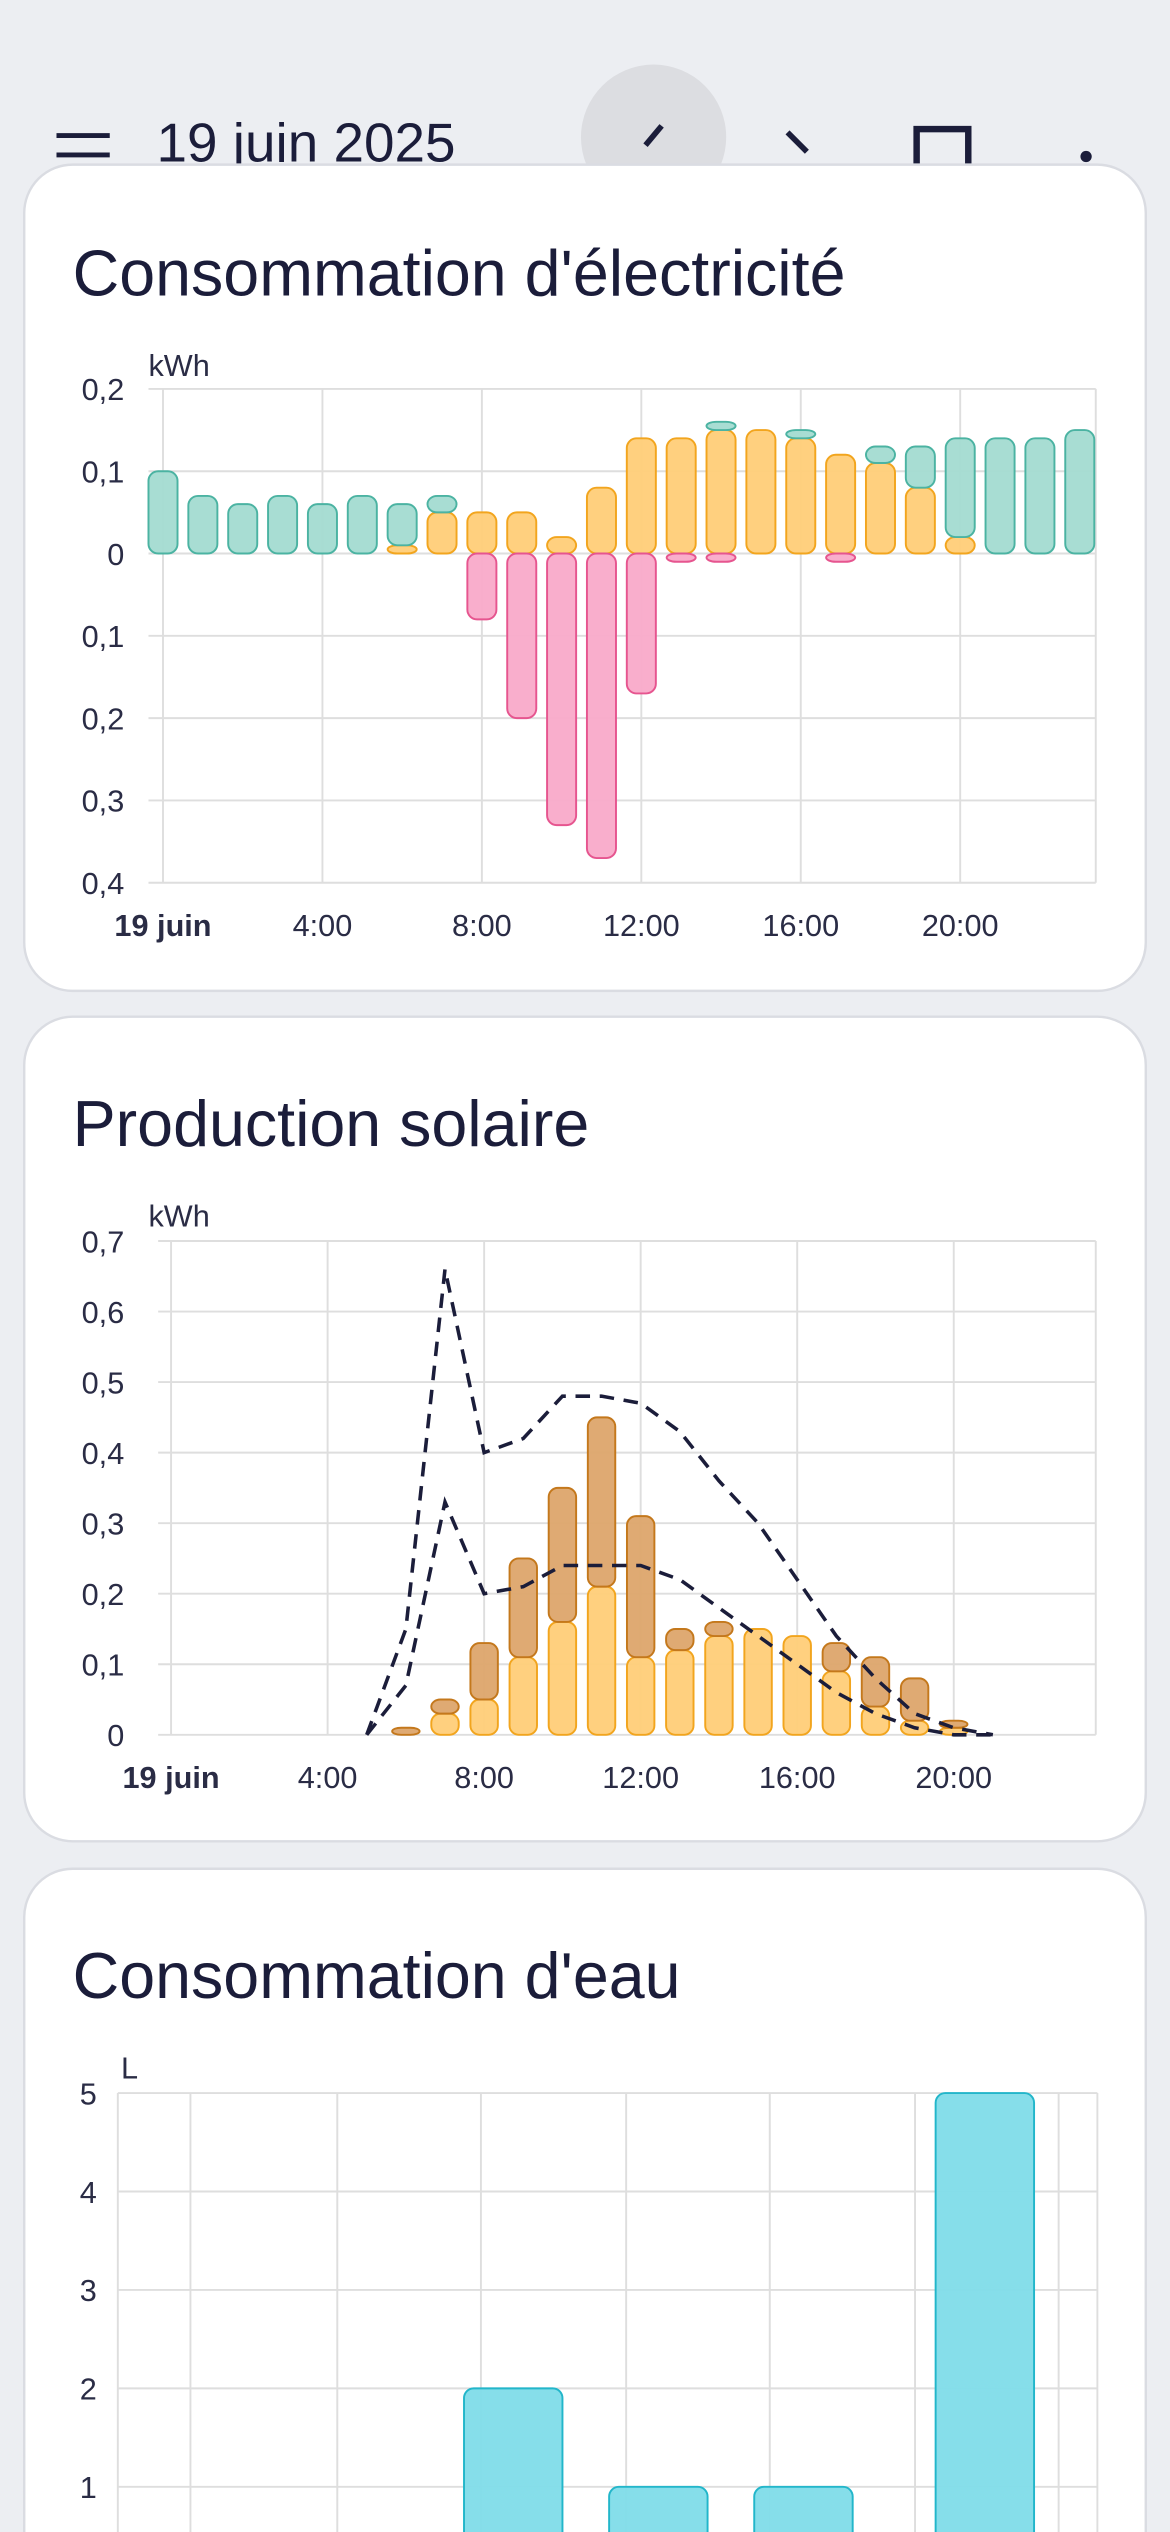 This screenshot has height=2532, width=1170. Describe the element at coordinates (88, 2291) in the screenshot. I see `y-tick-label: 3` at that location.